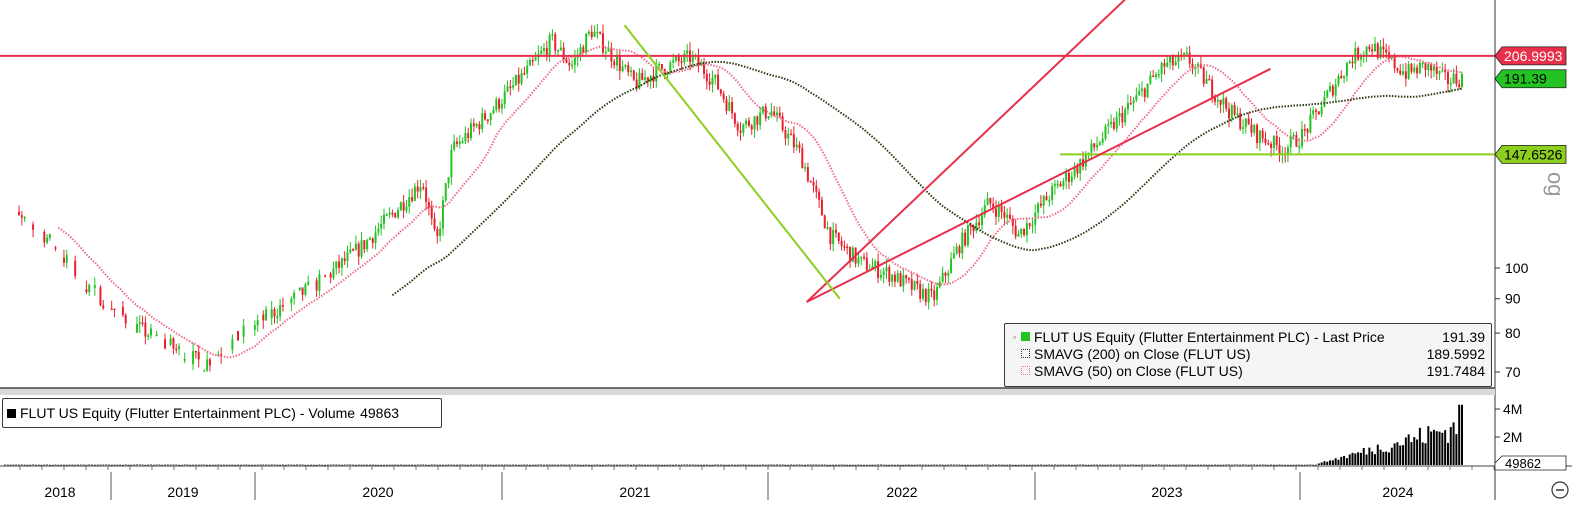  Describe the element at coordinates (1523, 463) in the screenshot. I see `volume-tag-label: 49862` at that location.